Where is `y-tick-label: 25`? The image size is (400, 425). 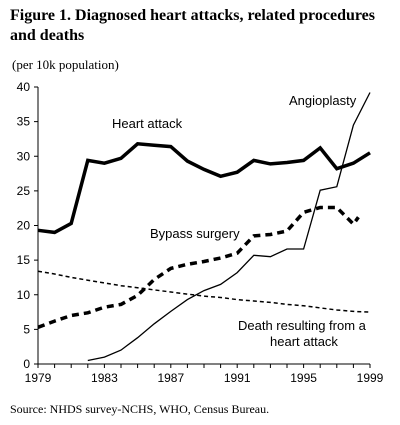
y-tick-label: 25 is located at coordinates (24, 191).